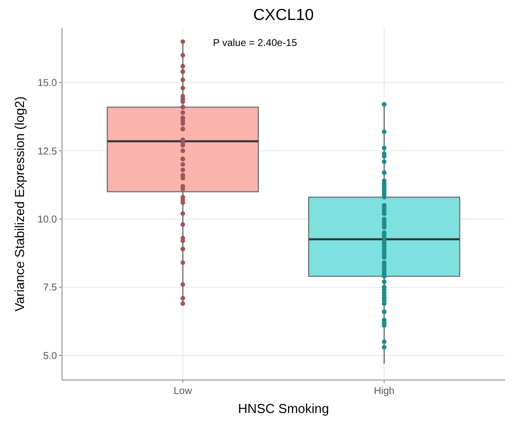  Describe the element at coordinates (384, 391) in the screenshot. I see `x-tick-label: High` at that location.